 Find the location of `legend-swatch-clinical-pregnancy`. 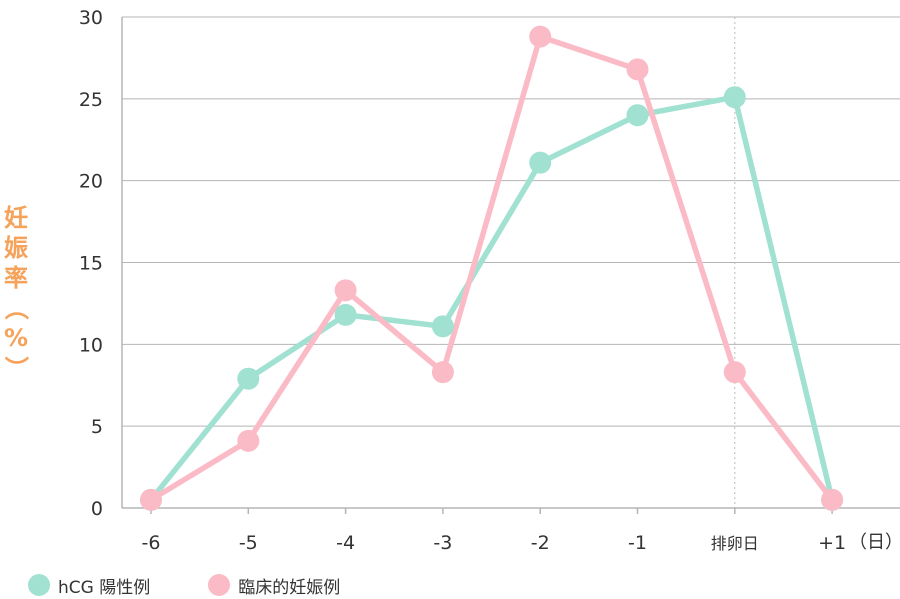

legend-swatch-clinical-pregnancy is located at coordinates (219, 585).